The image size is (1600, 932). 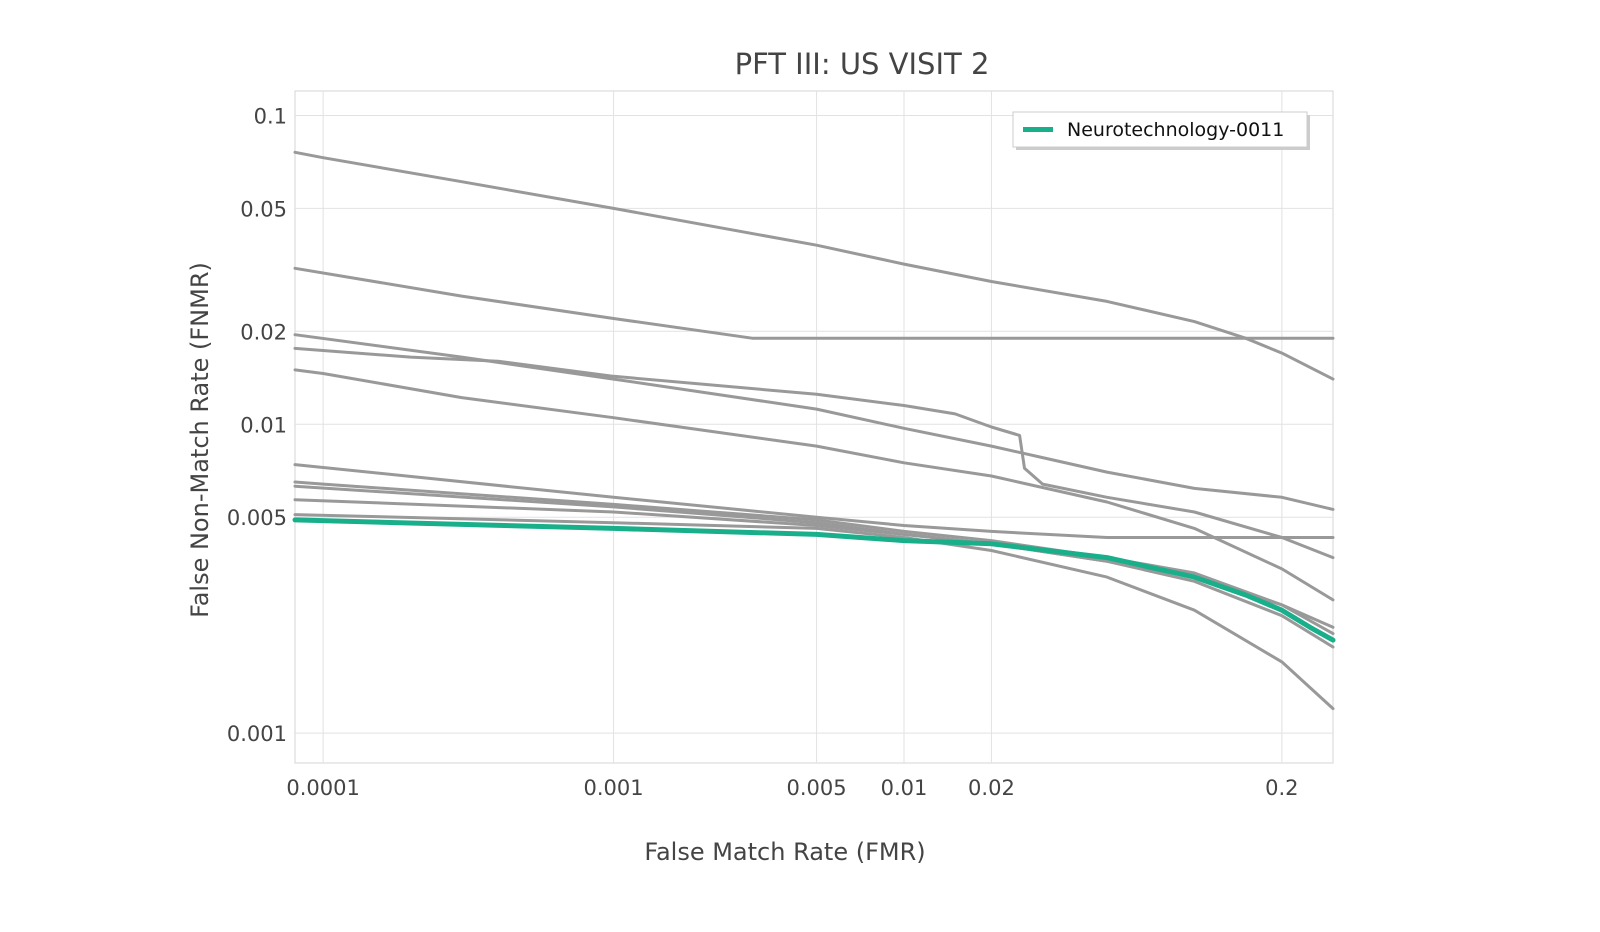 I want to click on x-tick-label: 0.01, so click(x=904, y=788).